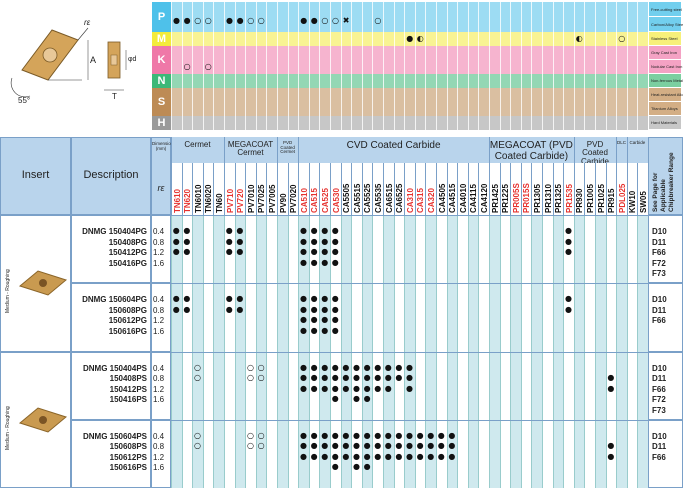  Describe the element at coordinates (667, 80) in the screenshot. I see `iso-sub-label: Non-ferrous Metals` at that location.